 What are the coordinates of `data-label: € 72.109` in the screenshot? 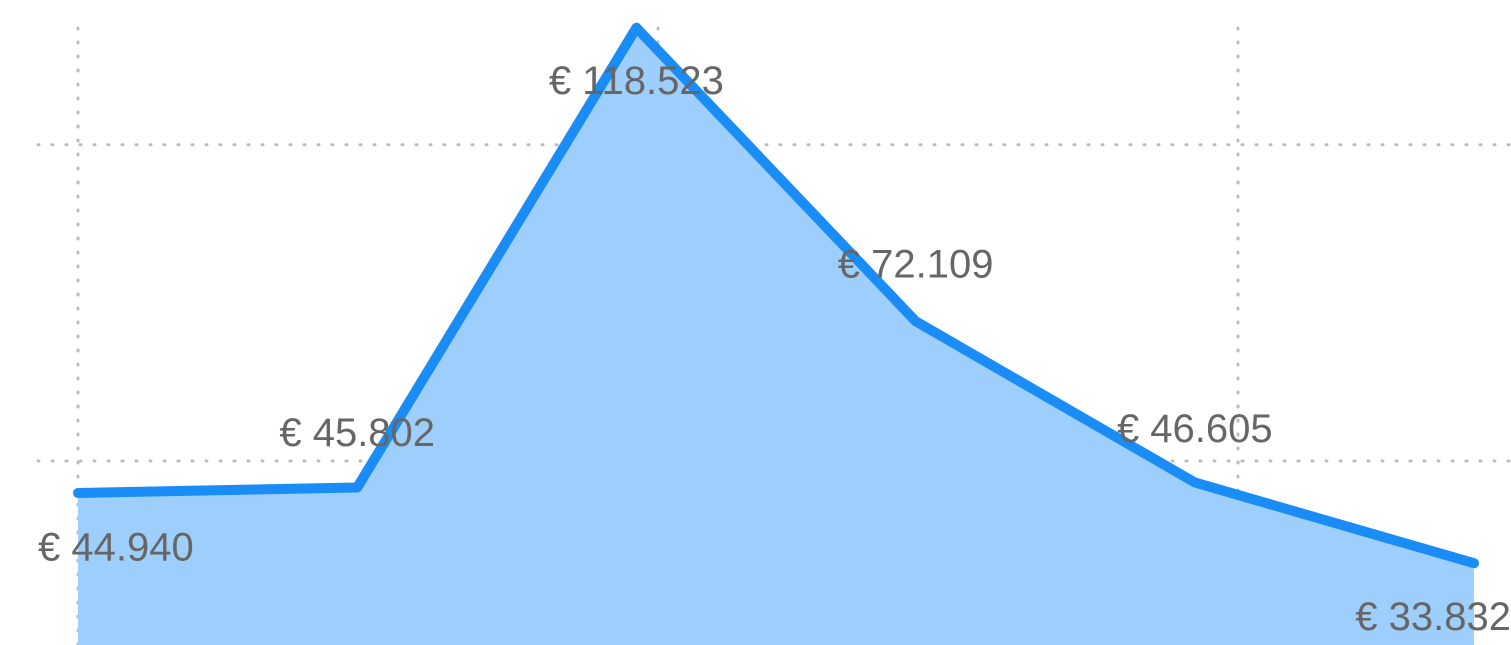 It's located at (916, 265).